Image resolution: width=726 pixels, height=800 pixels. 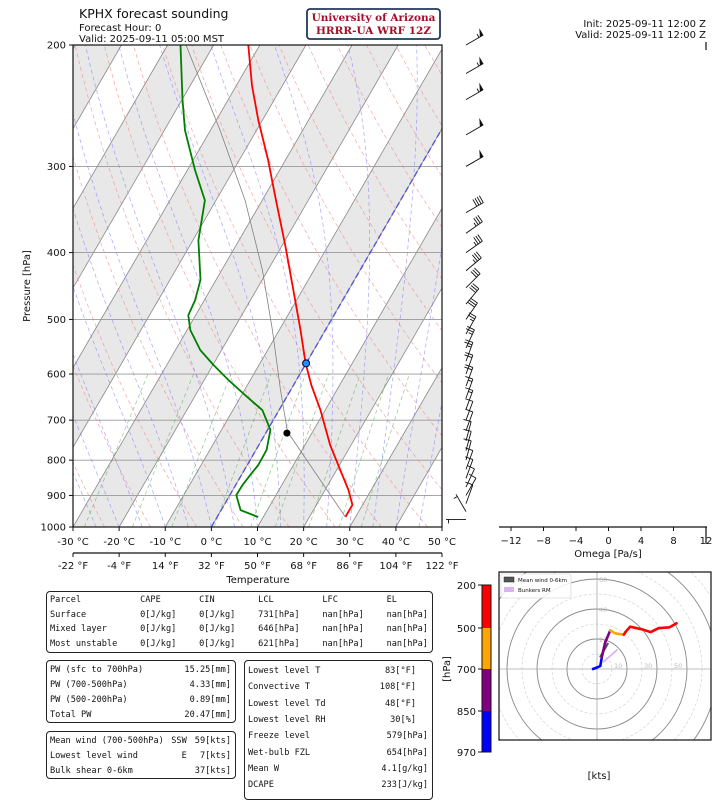 I want to click on thermo-value: 83[°F], so click(x=400, y=671).